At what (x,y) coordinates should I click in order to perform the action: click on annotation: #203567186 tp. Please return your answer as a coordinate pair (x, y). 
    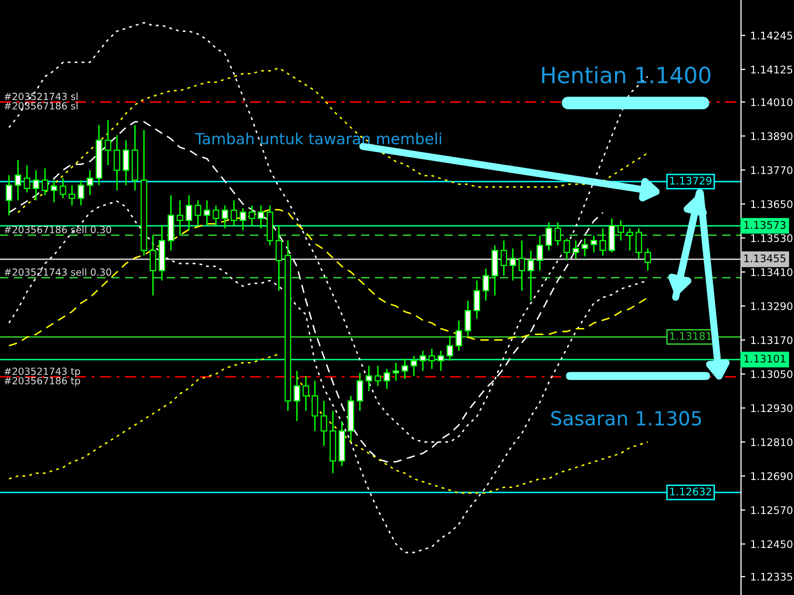
    Looking at the image, I should click on (42, 381).